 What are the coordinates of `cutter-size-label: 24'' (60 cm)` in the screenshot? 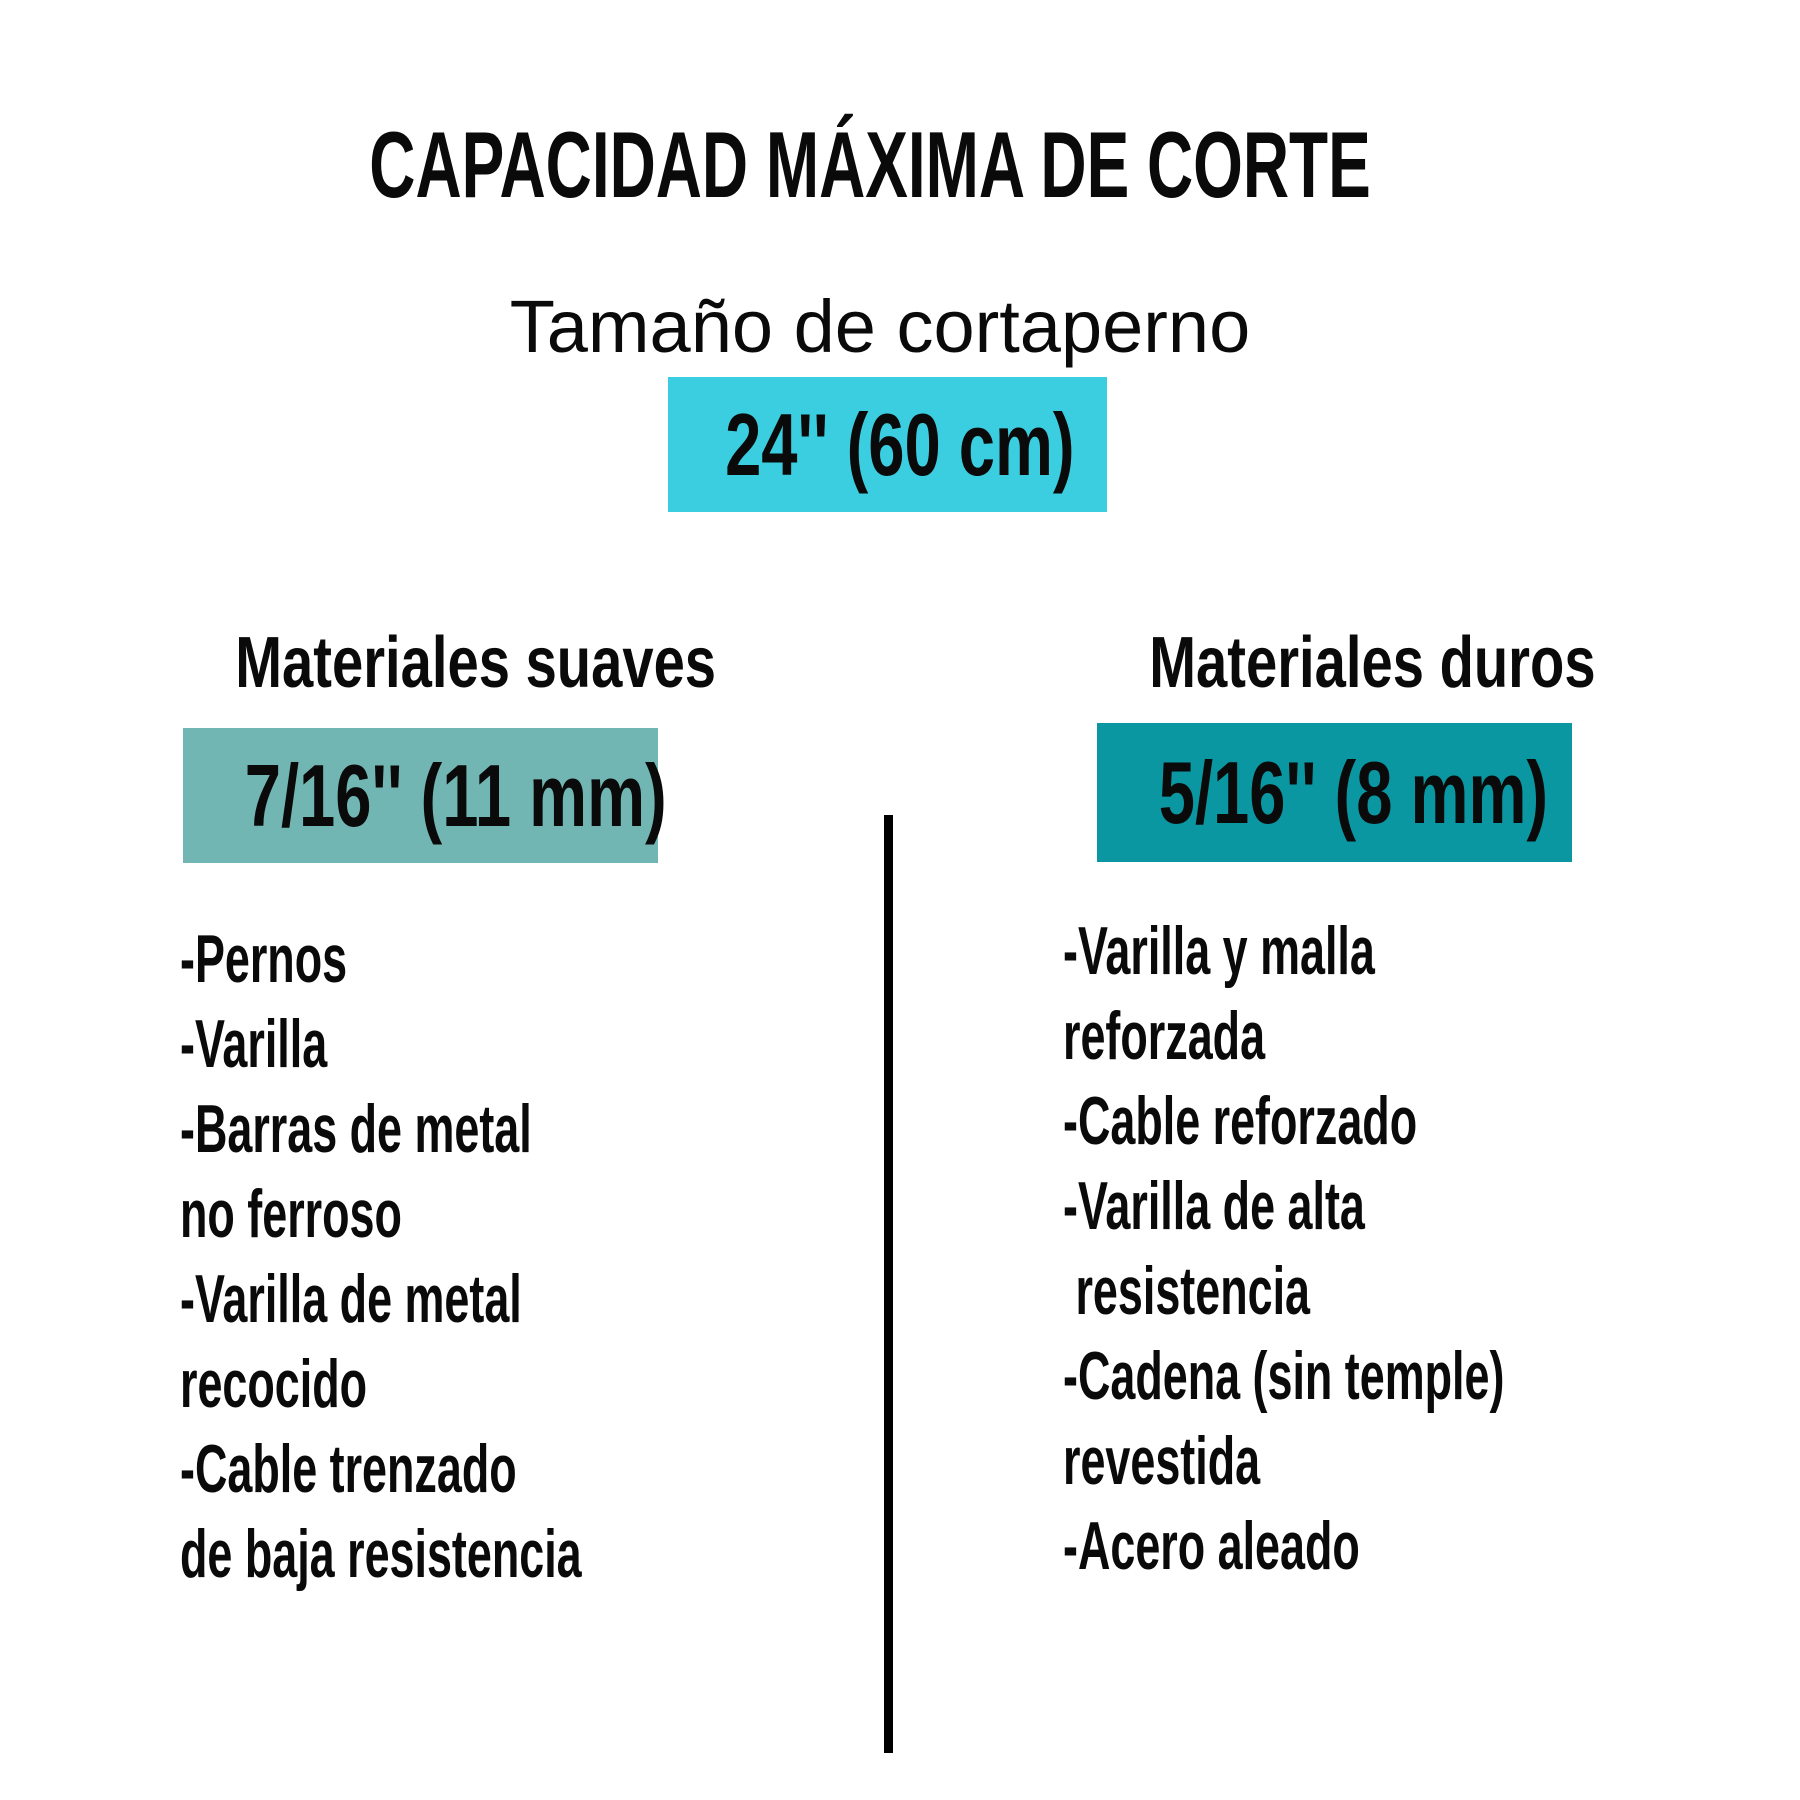 It's located at (900, 444).